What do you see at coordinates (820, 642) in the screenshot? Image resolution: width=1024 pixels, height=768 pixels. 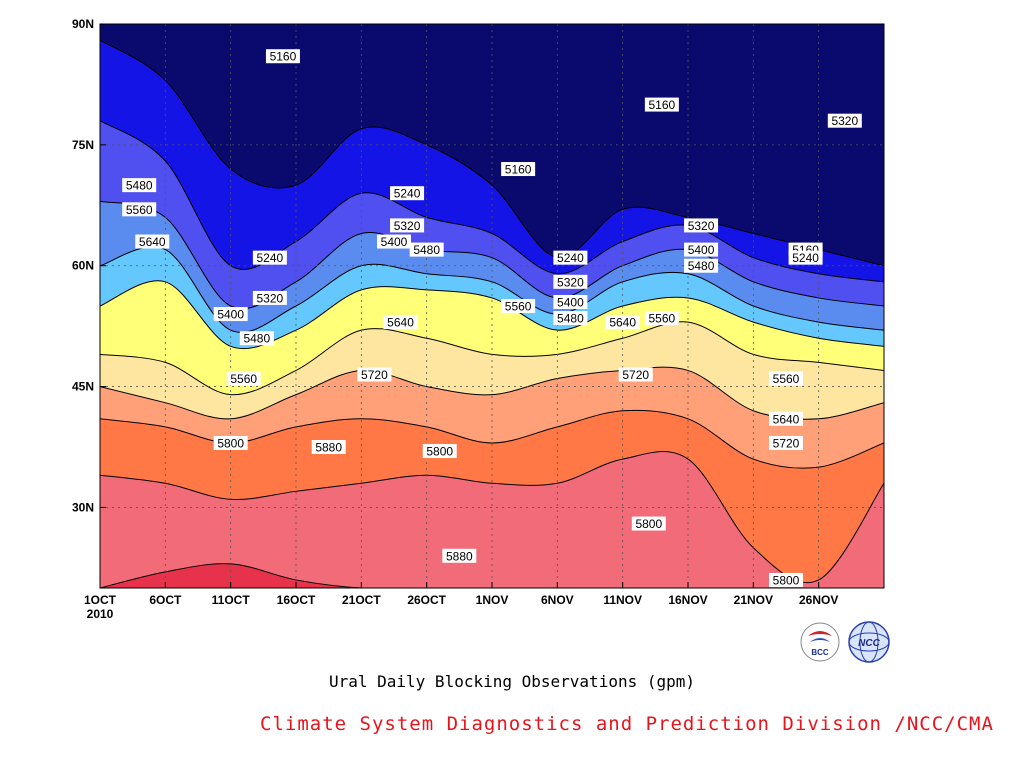 I see `bcc-logo: BCC` at bounding box center [820, 642].